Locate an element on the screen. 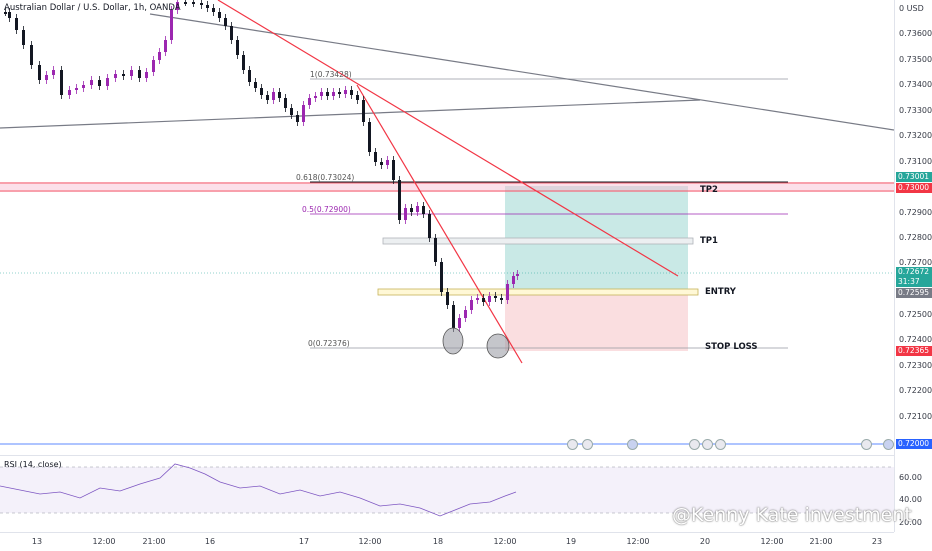 The image size is (932, 551). fib-label-1: 1(0.73428) is located at coordinates (331, 74).